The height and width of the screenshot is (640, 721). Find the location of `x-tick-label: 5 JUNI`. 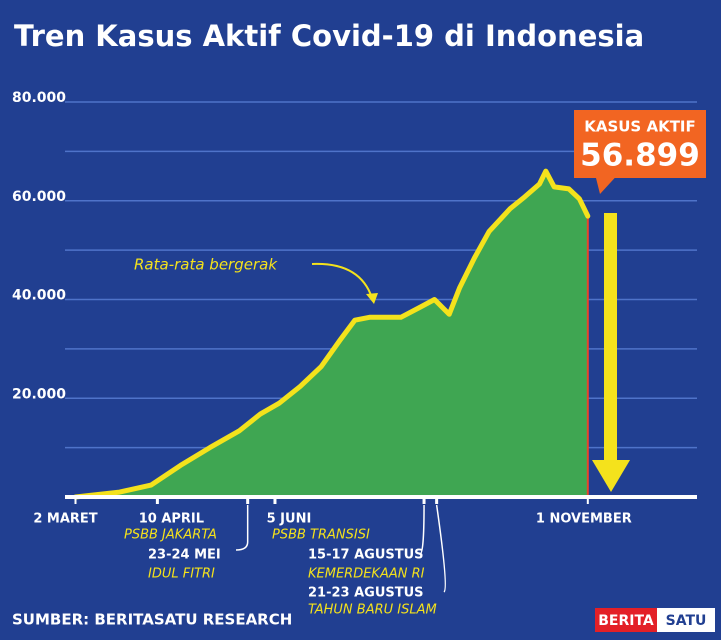

x-tick-label: 5 JUNI is located at coordinates (289, 519).